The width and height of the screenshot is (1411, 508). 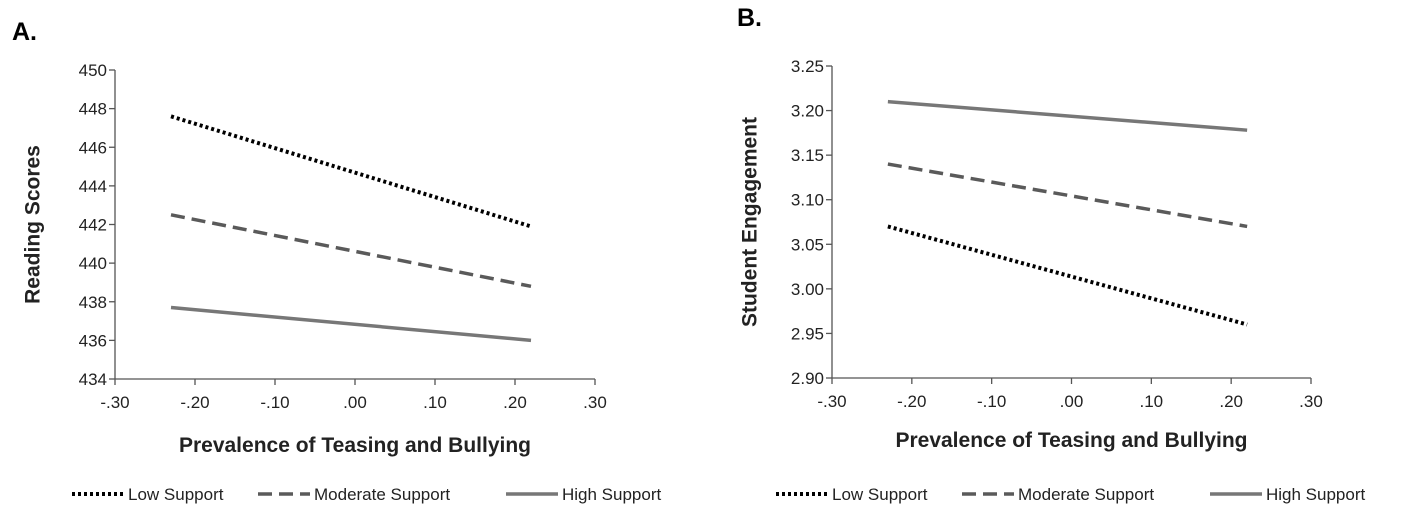 What do you see at coordinates (93, 109) in the screenshot?
I see `y-tick-label: 448` at bounding box center [93, 109].